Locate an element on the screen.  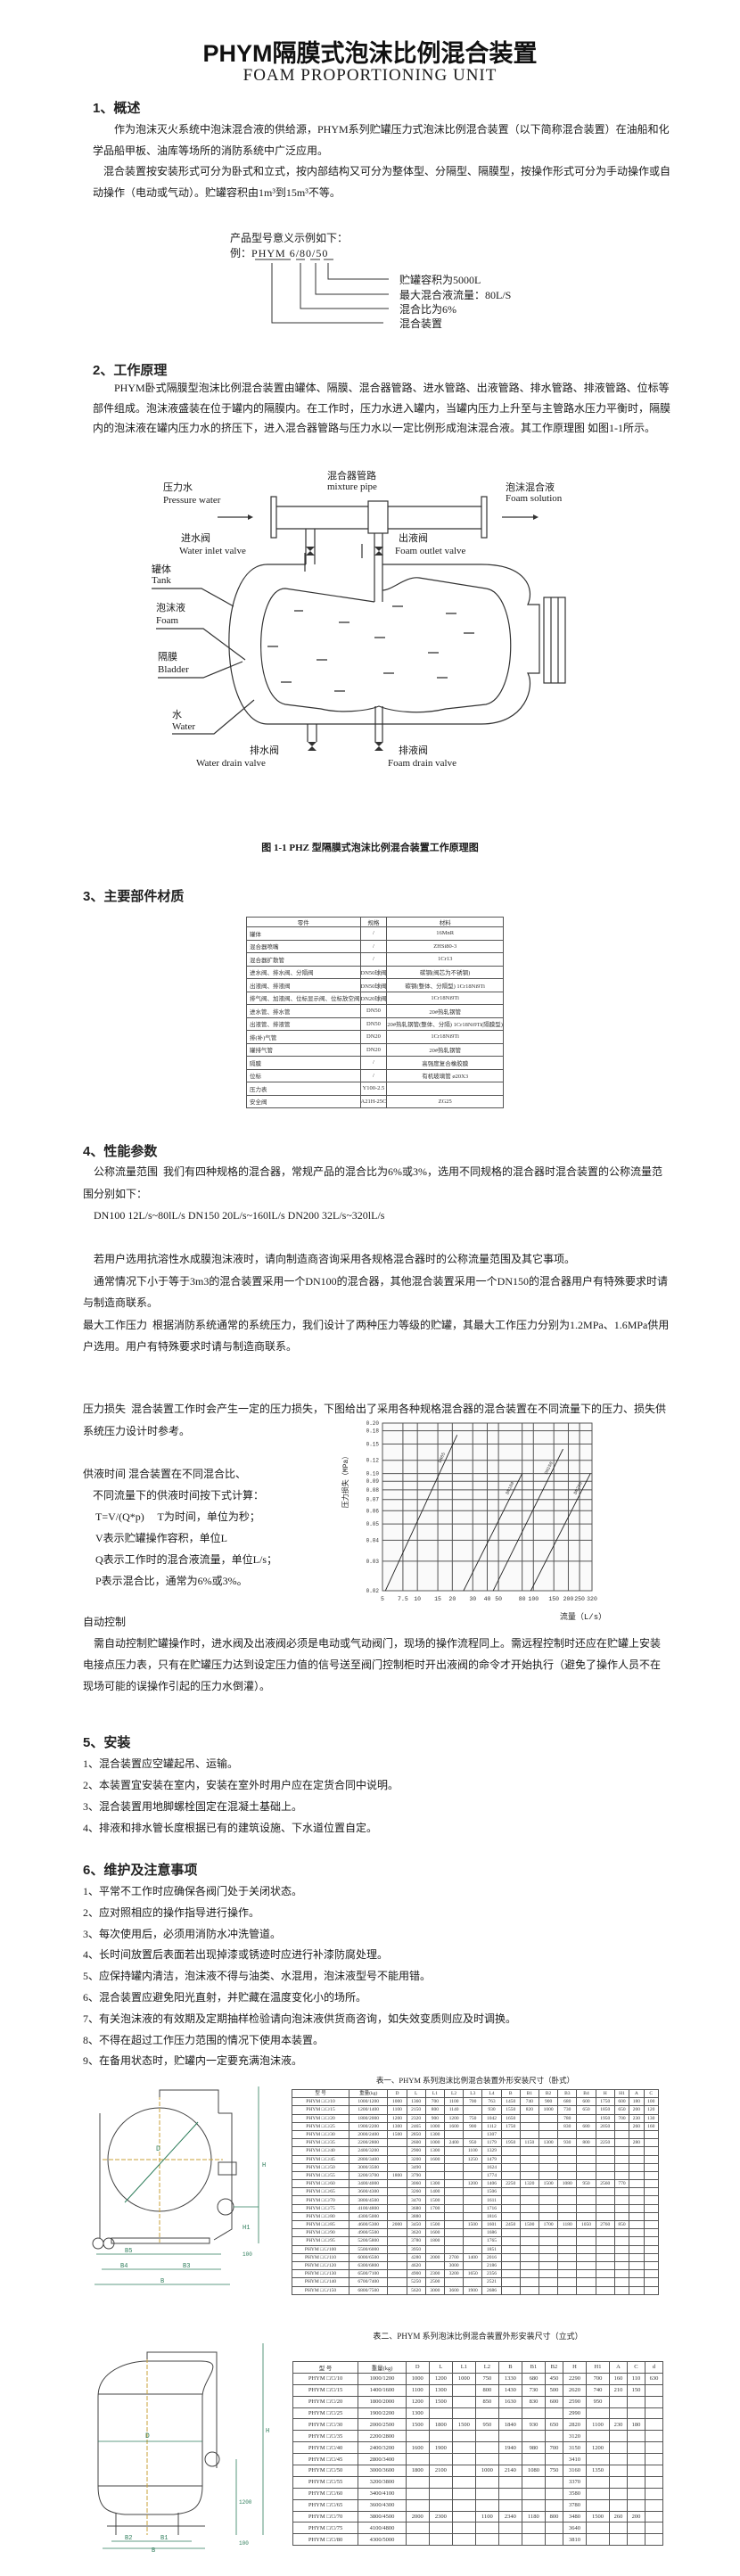
table-header-cell: H is located at coordinates (605, 2093).